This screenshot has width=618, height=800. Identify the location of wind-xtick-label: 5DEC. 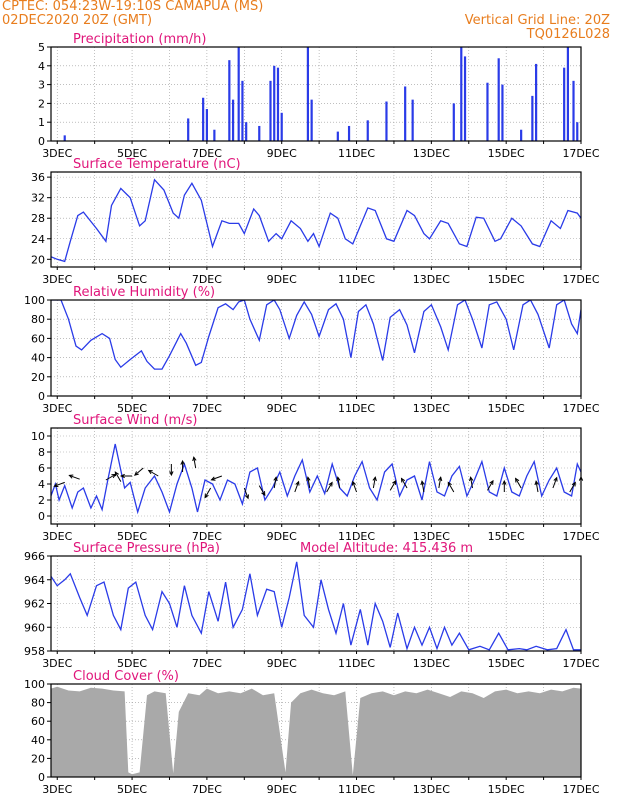
(132, 536).